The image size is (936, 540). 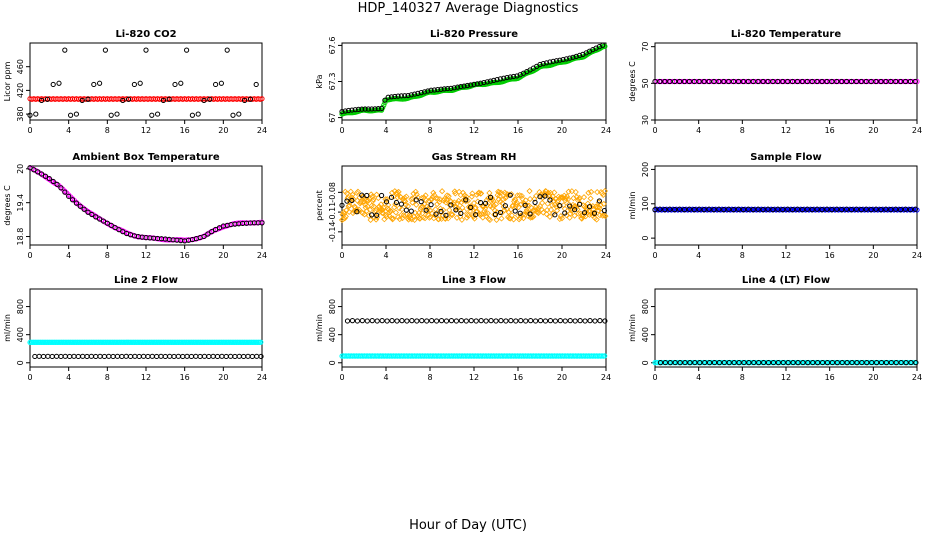 I want to click on x-tick-label: 8, so click(x=742, y=255).